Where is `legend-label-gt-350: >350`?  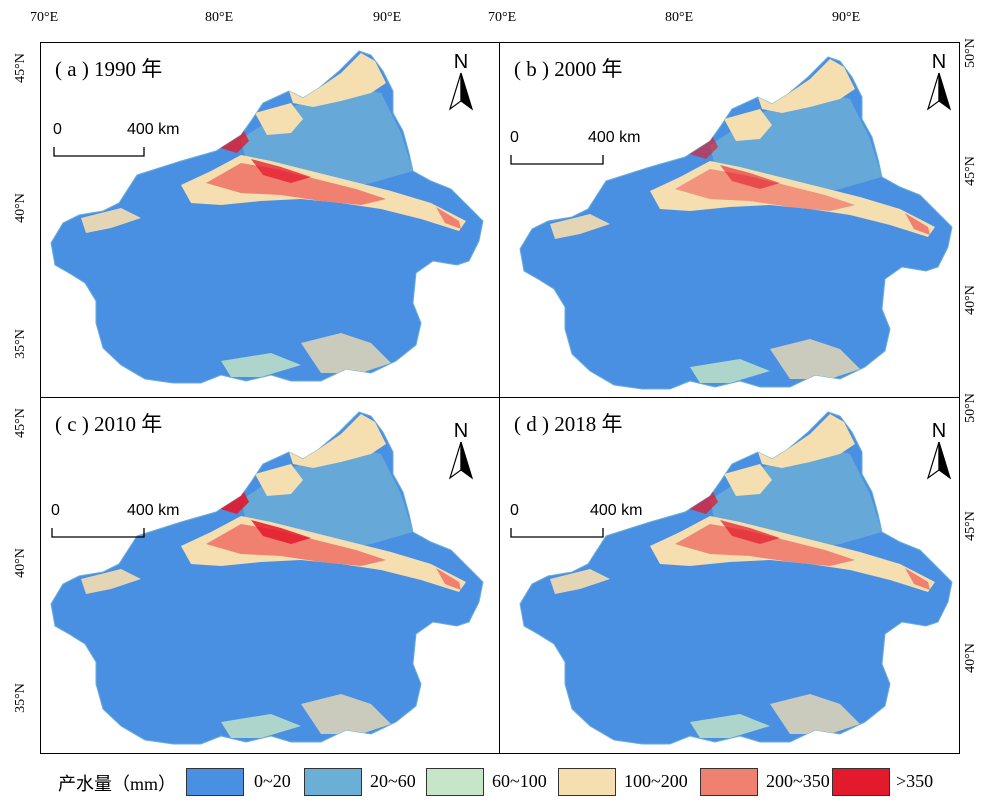 legend-label-gt-350: >350 is located at coordinates (915, 781).